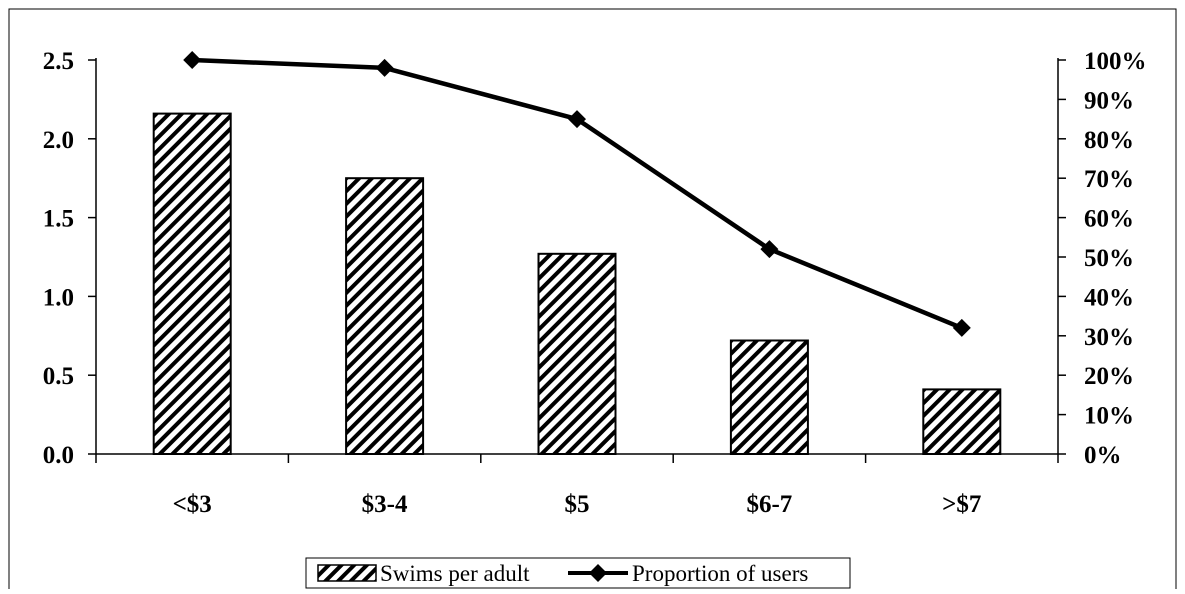  I want to click on y-left-tick-label: 1.5, so click(58, 219).